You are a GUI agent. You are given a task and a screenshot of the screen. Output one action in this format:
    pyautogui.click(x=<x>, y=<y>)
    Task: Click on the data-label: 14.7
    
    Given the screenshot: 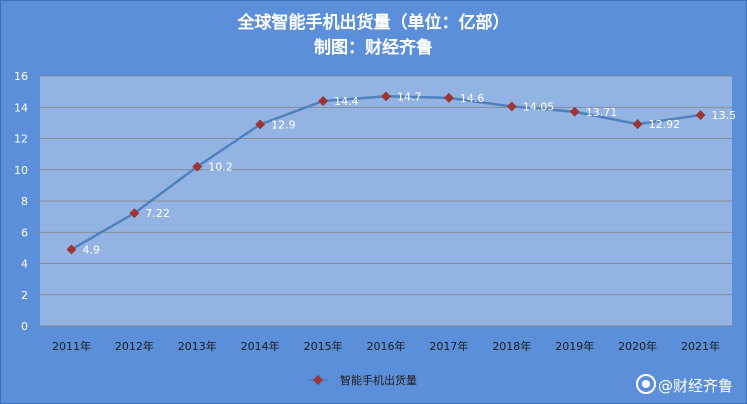 What is the action you would take?
    pyautogui.click(x=409, y=96)
    